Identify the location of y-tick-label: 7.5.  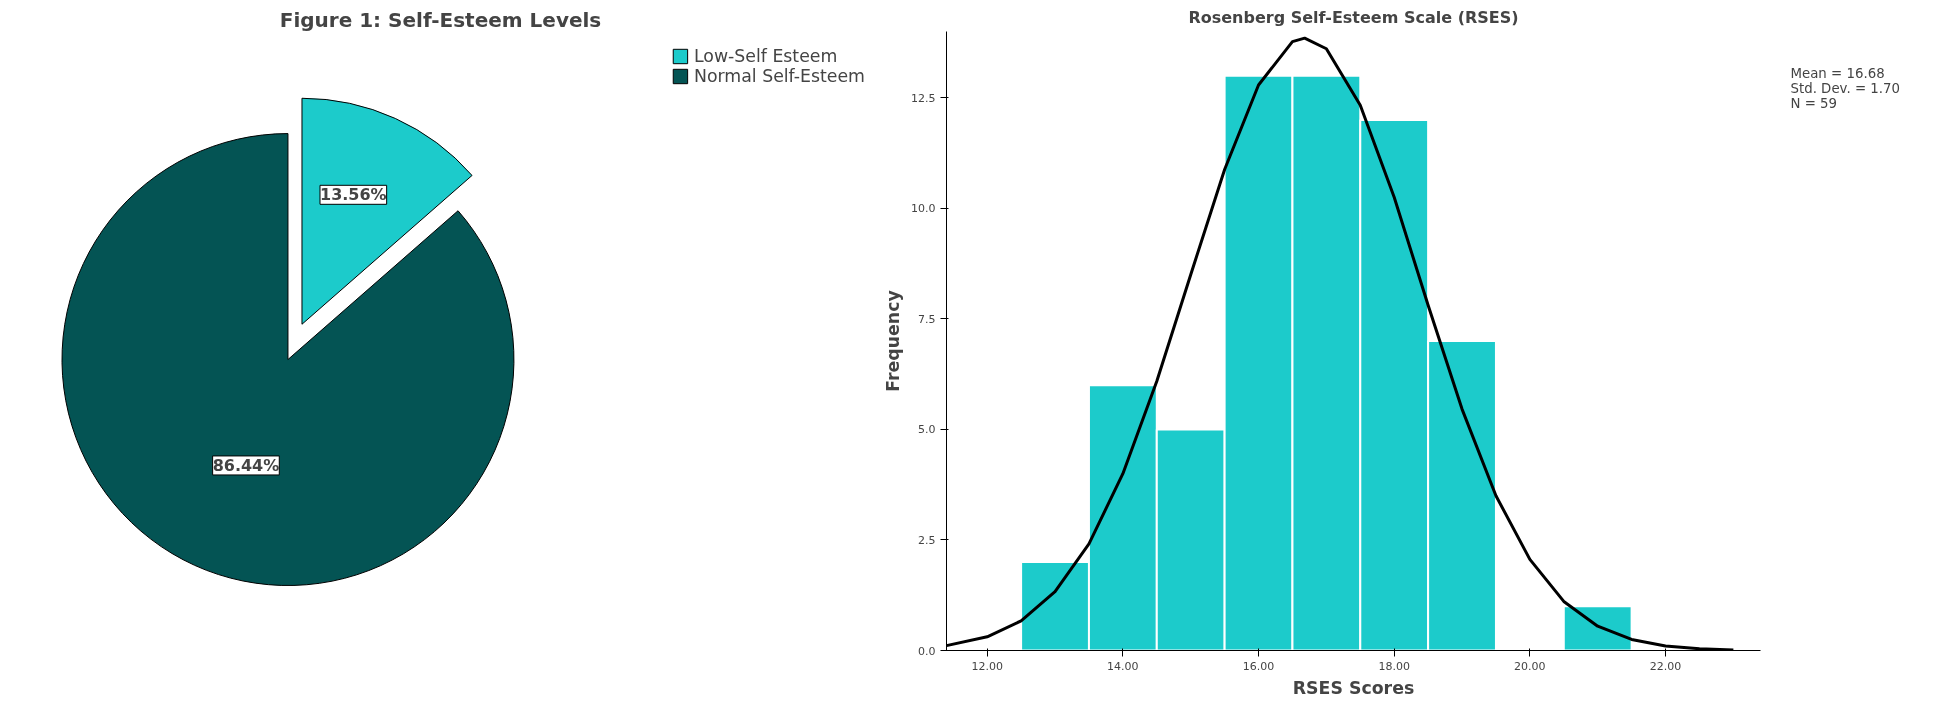
(927, 319).